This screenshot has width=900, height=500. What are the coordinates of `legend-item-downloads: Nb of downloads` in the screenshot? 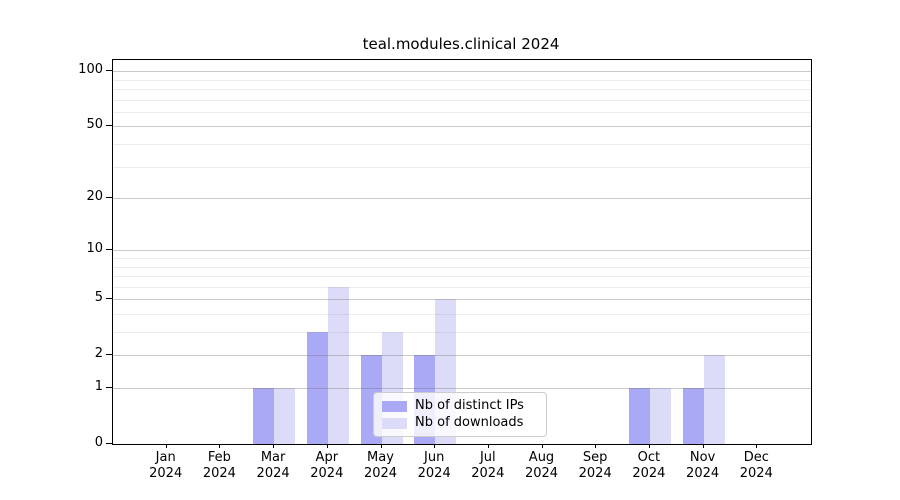 It's located at (460, 423).